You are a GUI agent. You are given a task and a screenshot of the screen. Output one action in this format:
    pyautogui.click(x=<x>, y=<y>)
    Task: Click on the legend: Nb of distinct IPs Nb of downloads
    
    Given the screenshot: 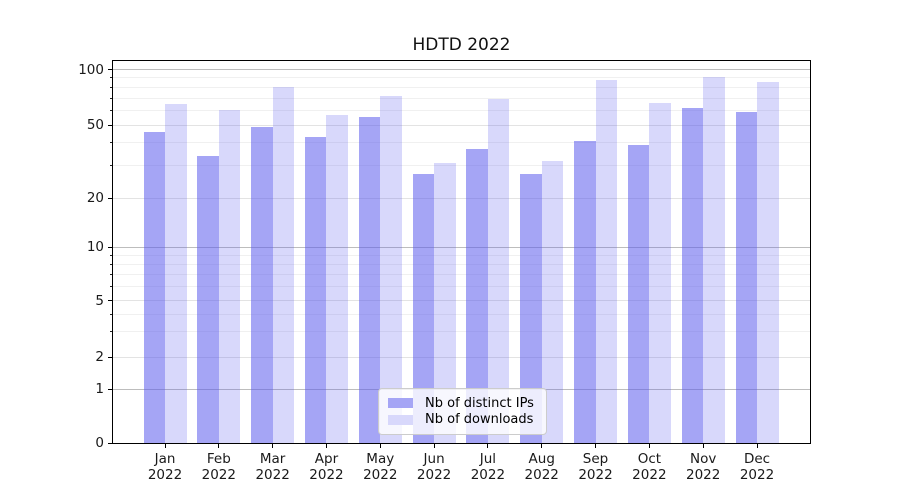 What is the action you would take?
    pyautogui.click(x=462, y=411)
    